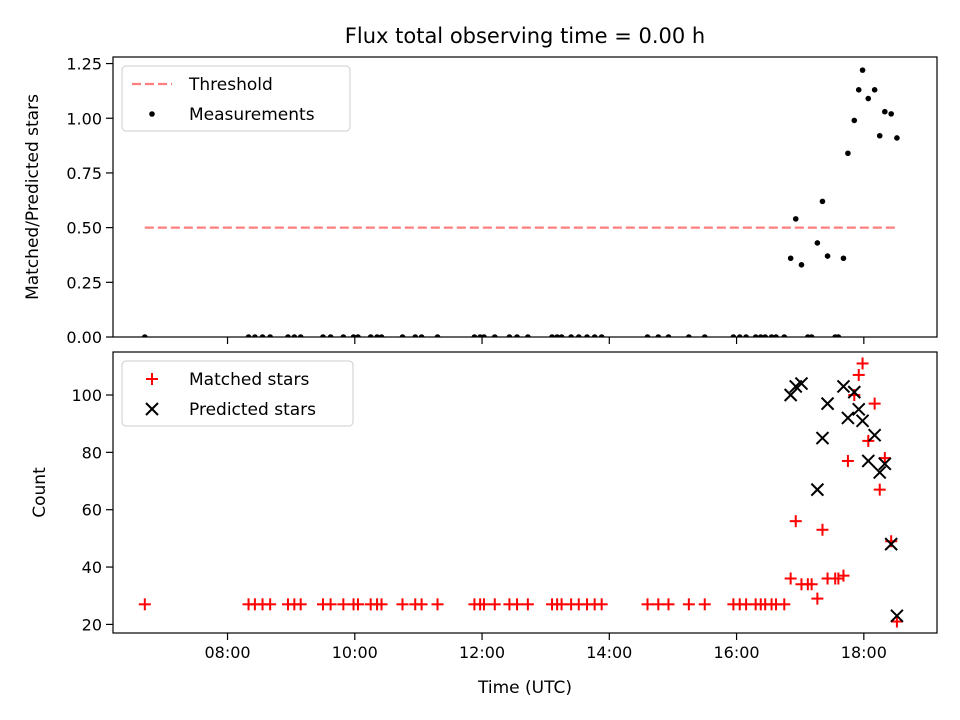 The image size is (960, 720). What do you see at coordinates (355, 652) in the screenshot?
I see `x-tick-label: 10:00` at bounding box center [355, 652].